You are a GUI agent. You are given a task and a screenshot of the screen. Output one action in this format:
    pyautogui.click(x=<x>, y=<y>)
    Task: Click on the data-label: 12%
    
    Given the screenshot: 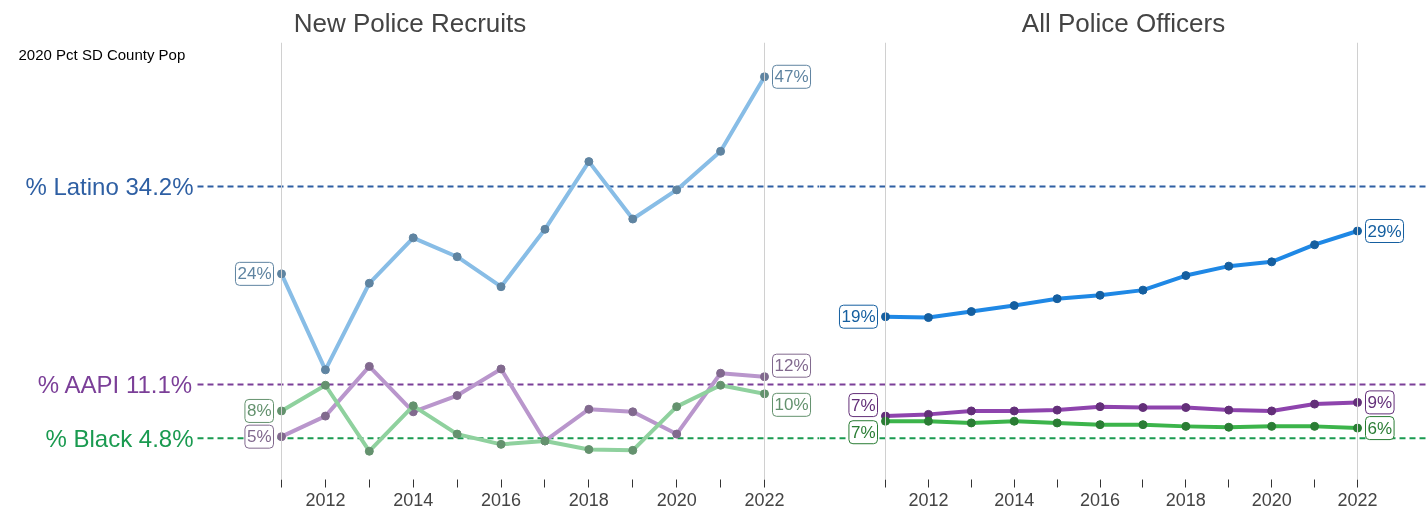 What is the action you would take?
    pyautogui.click(x=791, y=366)
    